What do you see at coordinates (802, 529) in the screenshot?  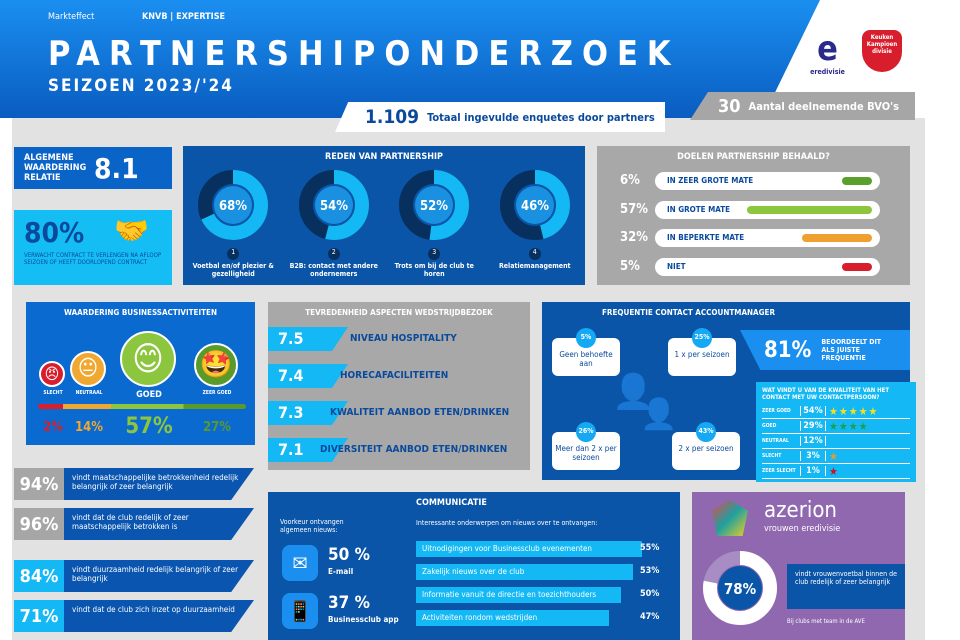 I see `azerion-logo-sub: vrouwen eredivisie` at bounding box center [802, 529].